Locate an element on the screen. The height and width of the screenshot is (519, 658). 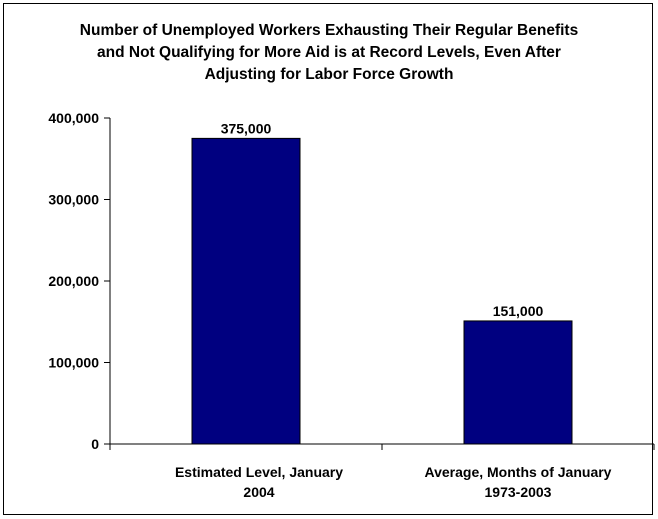
y-tick-label: 100,000 is located at coordinates (73, 363).